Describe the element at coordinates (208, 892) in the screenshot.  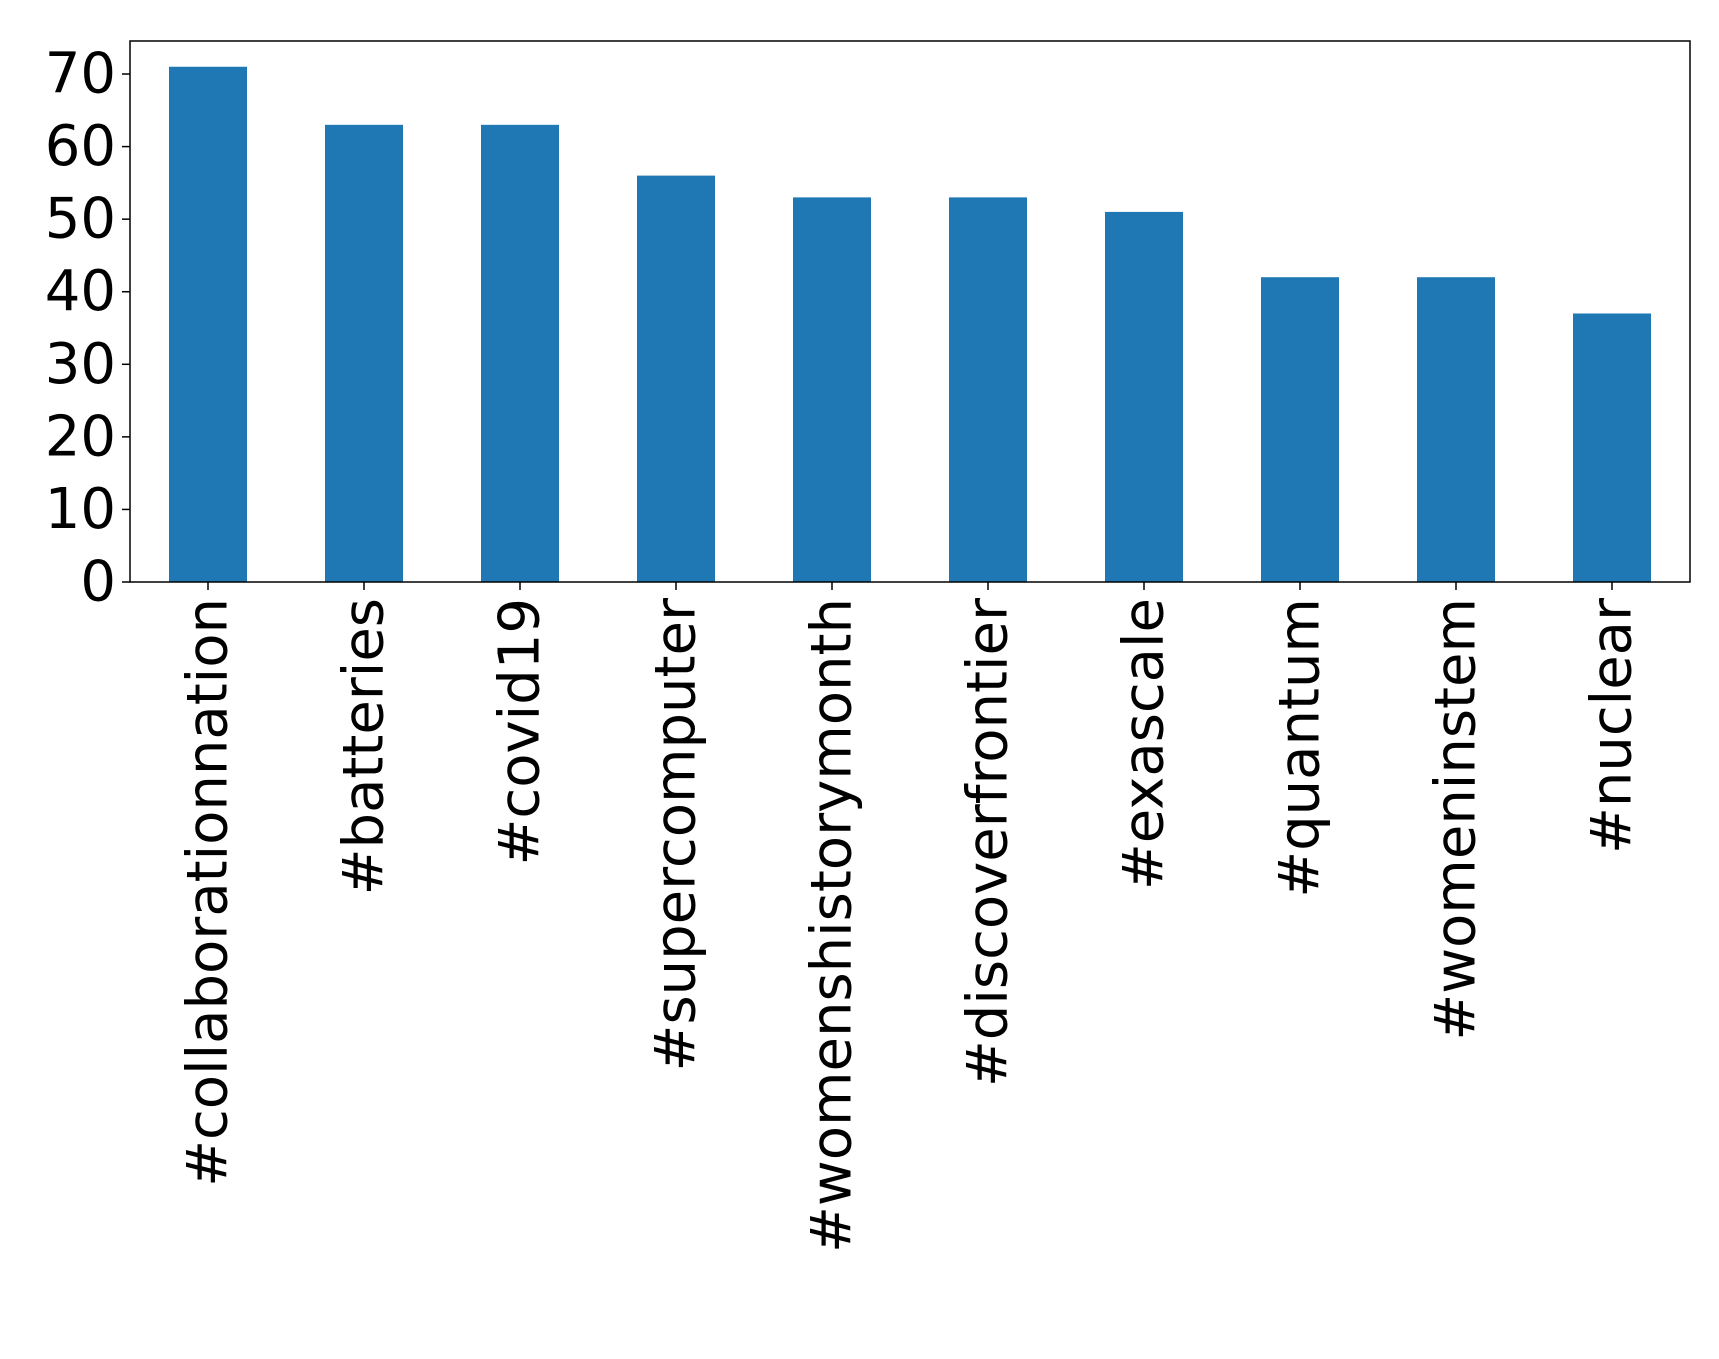
I see `x-tick-label: #collaborationnation` at that location.